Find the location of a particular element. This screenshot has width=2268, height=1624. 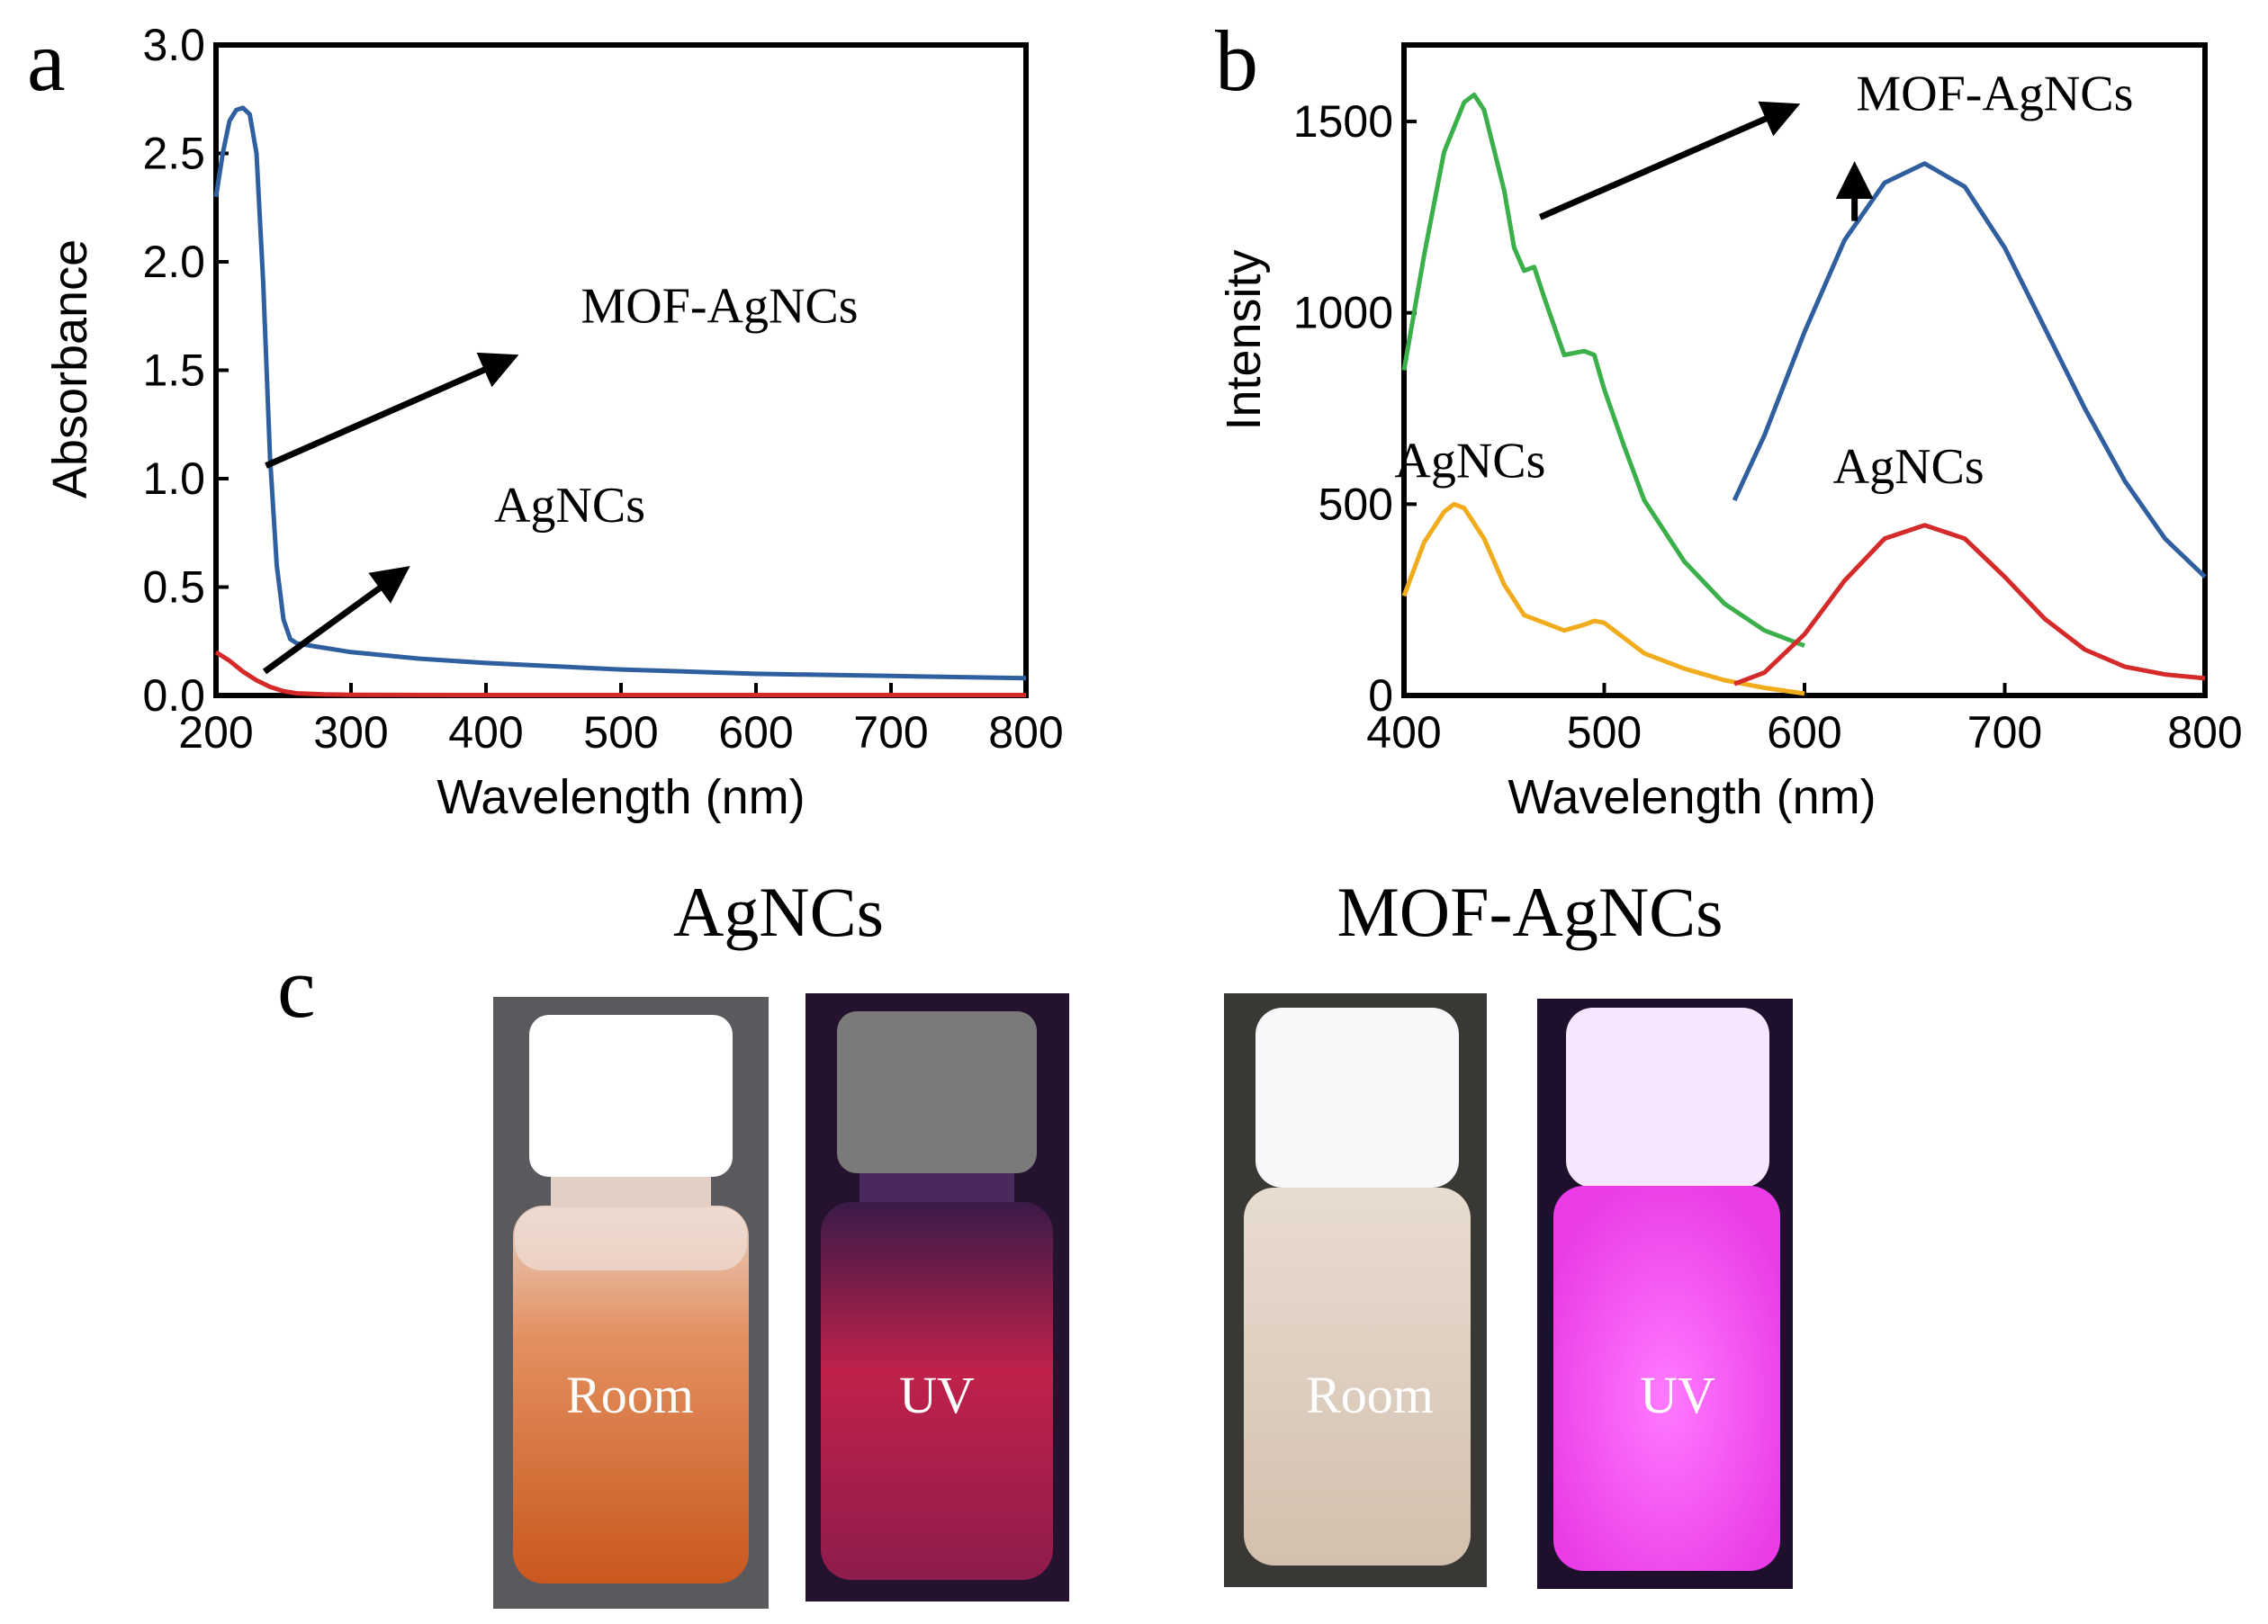

panel-a-y-tick-labels: 0.0 0.5 1.0 1.5 2.0 2.5 3.0 is located at coordinates (174, 370).